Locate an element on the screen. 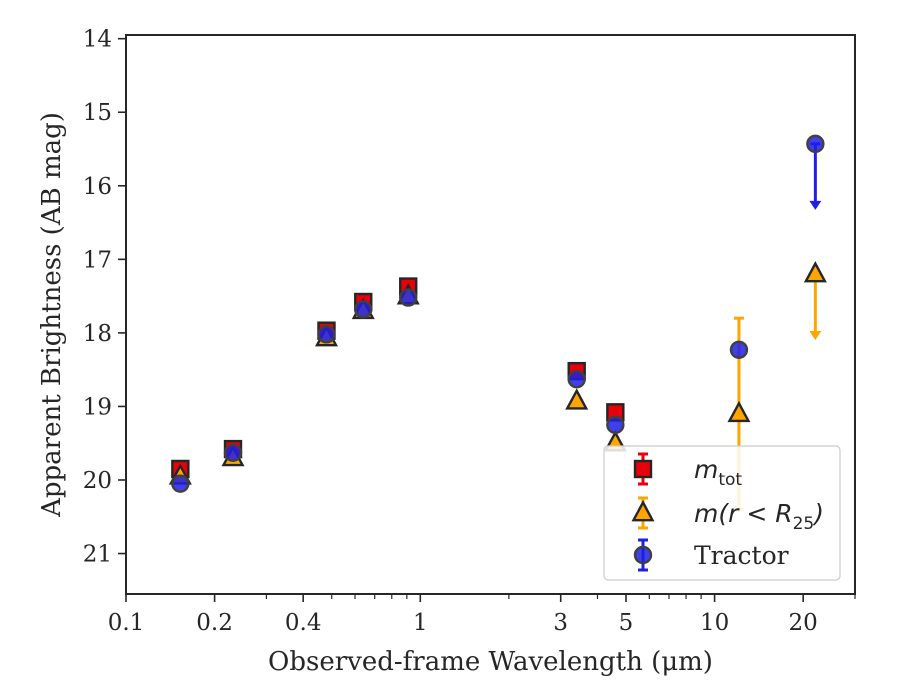 Image resolution: width=900 pixels, height=700 pixels. y-tick-label: 19 is located at coordinates (97, 407).